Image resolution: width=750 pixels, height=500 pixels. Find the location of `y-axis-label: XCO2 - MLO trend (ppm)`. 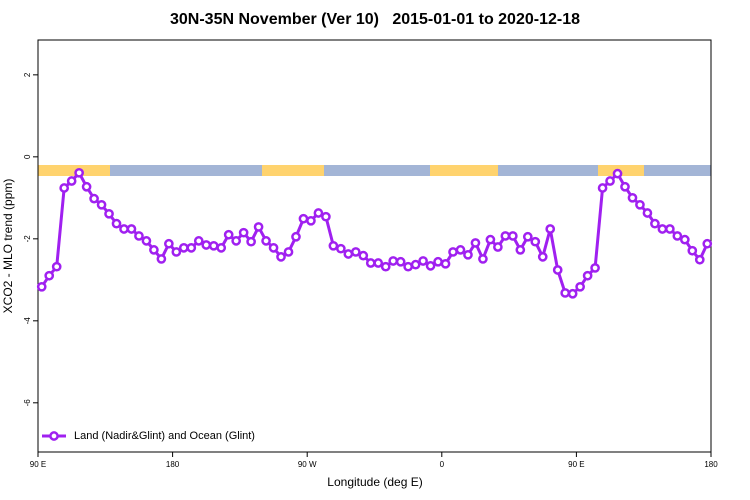

y-axis-label: XCO2 - MLO trend (ppm) is located at coordinates (8, 246).